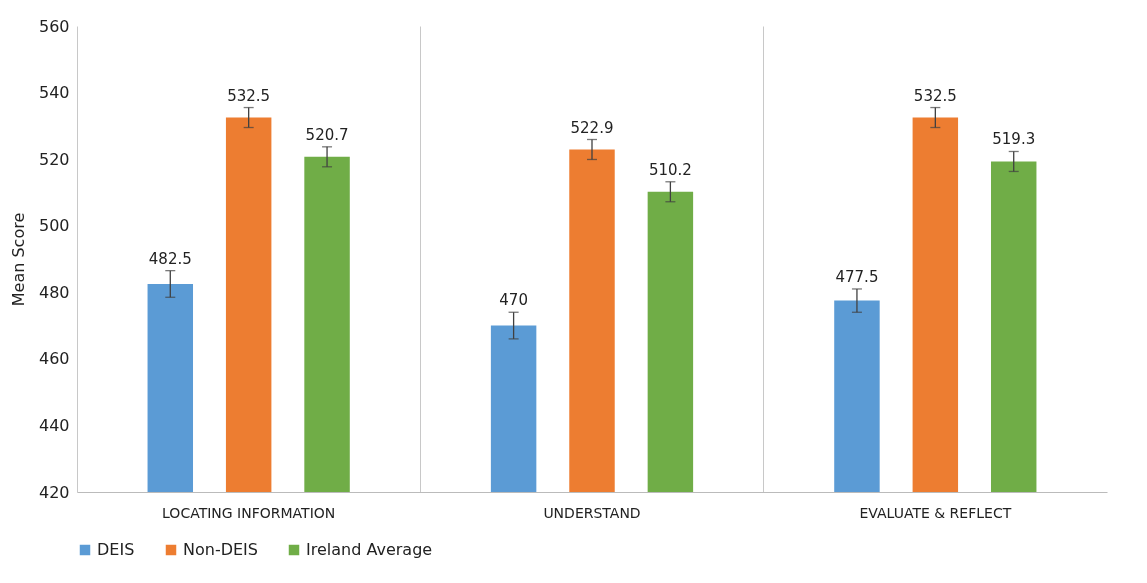  Describe the element at coordinates (670, 169) in the screenshot. I see `data-label: 510.2` at that location.